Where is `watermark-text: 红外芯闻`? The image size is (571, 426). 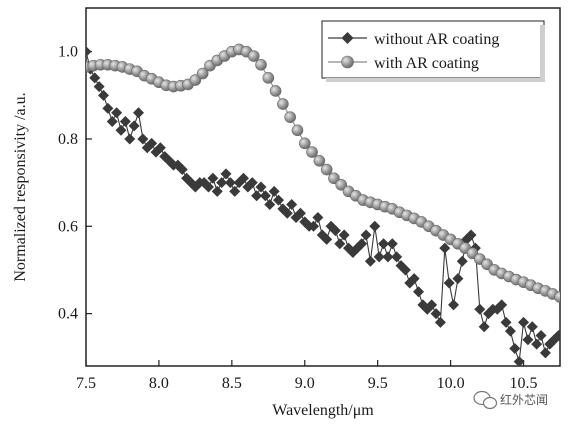 watermark-text: 红外芯闻 is located at coordinates (524, 399).